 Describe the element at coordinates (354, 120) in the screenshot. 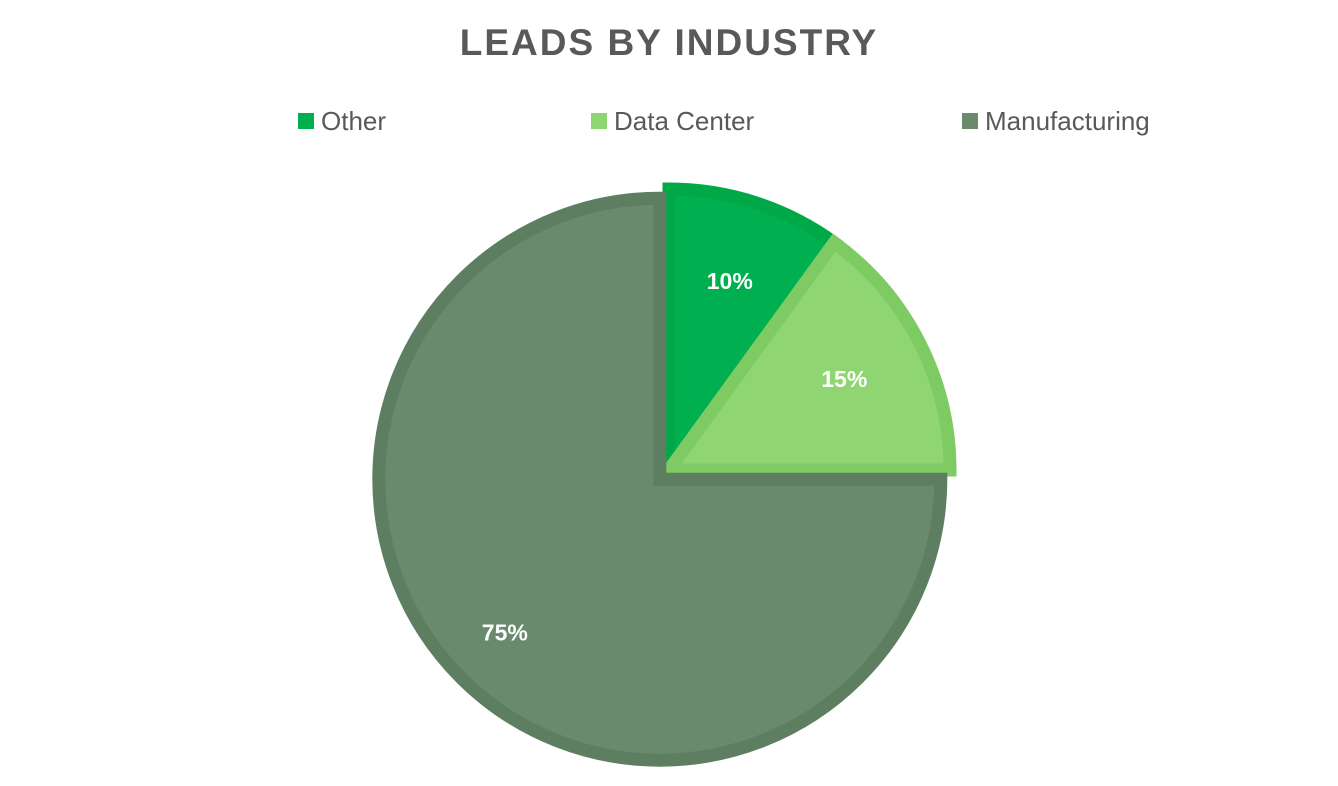

I see `legend-label-other: Other` at that location.